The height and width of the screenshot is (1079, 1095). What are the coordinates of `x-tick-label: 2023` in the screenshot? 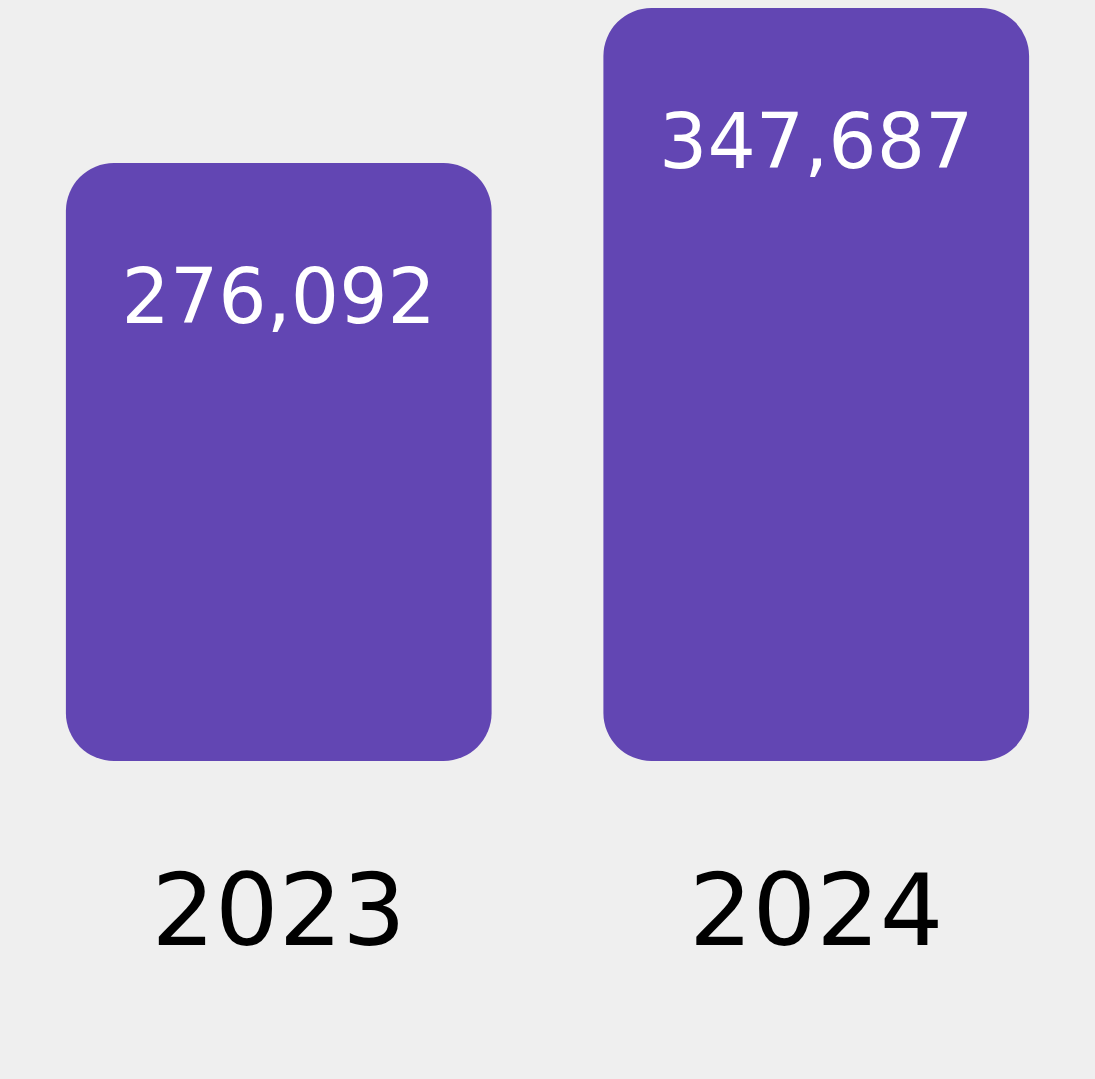 It's located at (278, 910).